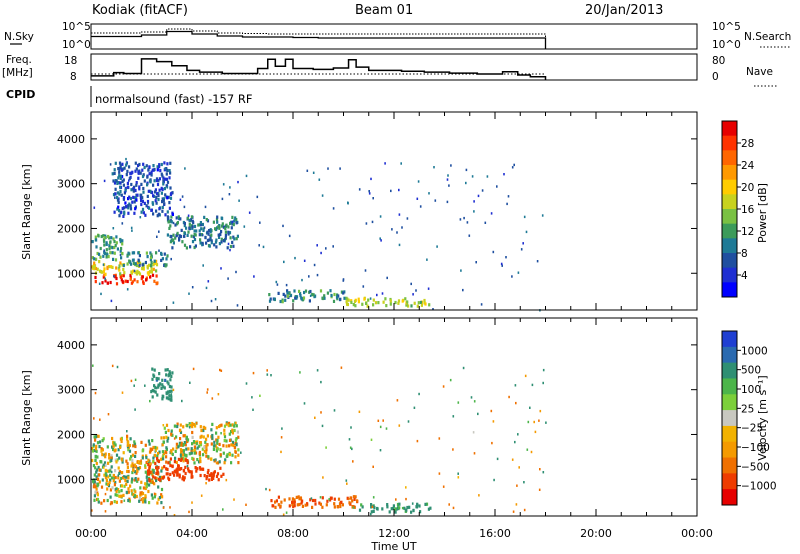 Image resolution: width=800 pixels, height=554 pixels. I want to click on freq-left-label-2: [MHz], so click(17, 73).